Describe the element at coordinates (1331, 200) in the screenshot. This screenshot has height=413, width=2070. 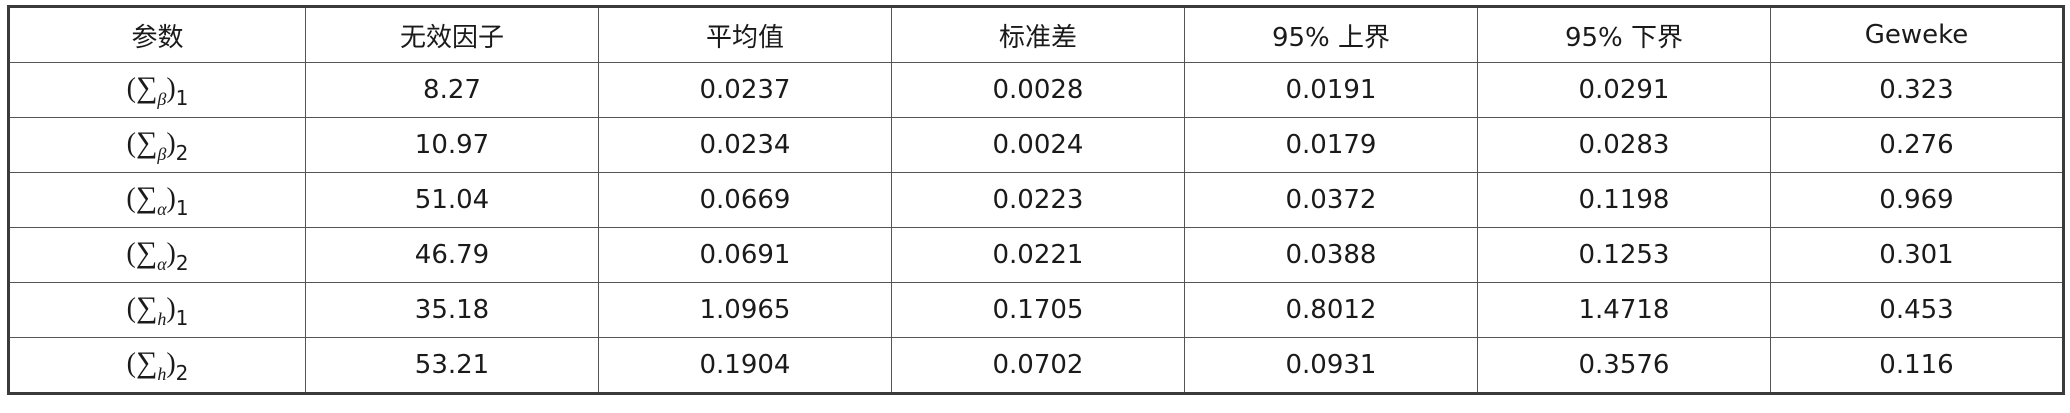
I see `cell-upper-95: 0.0372` at that location.